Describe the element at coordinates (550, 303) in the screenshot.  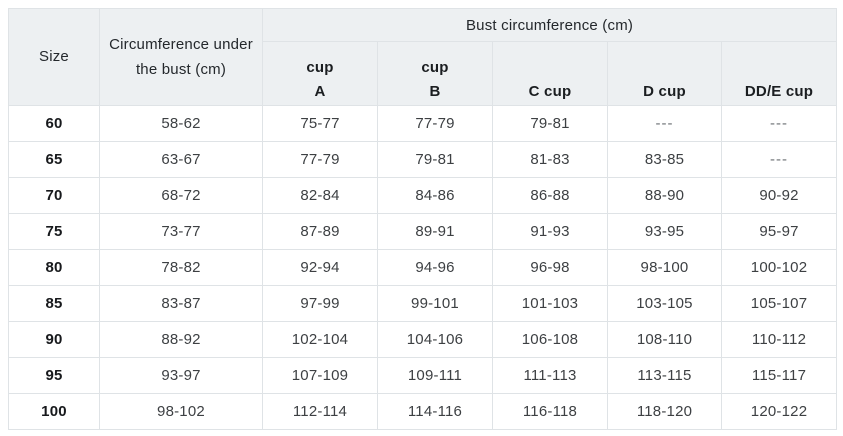
I see `bust-range-cell: 101-103` at that location.